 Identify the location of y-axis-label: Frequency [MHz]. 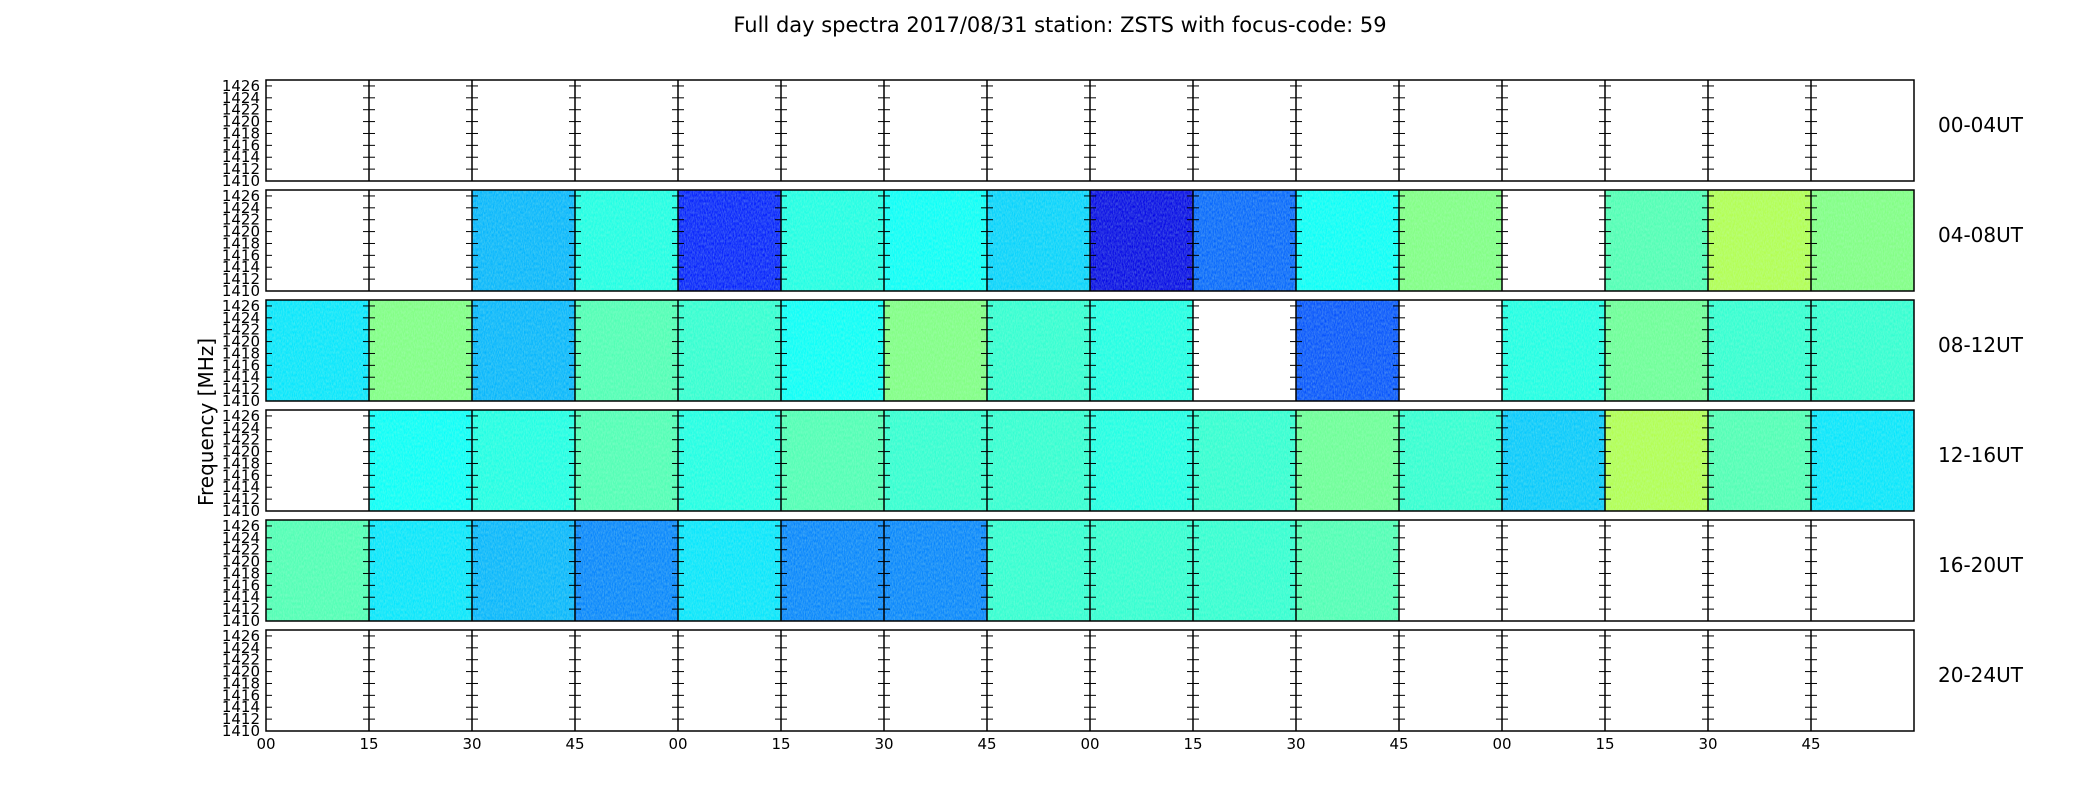
(206, 422).